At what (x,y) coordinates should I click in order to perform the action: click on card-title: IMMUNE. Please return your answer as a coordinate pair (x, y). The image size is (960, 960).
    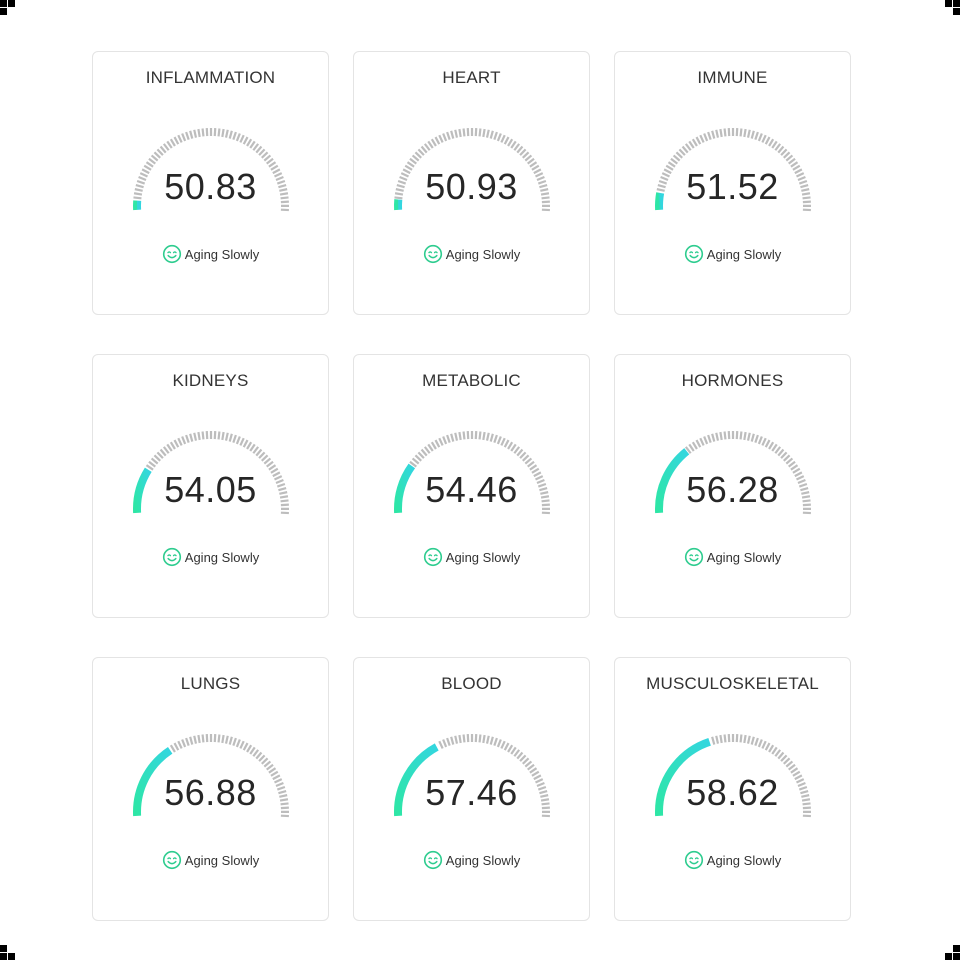
    Looking at the image, I should click on (732, 77).